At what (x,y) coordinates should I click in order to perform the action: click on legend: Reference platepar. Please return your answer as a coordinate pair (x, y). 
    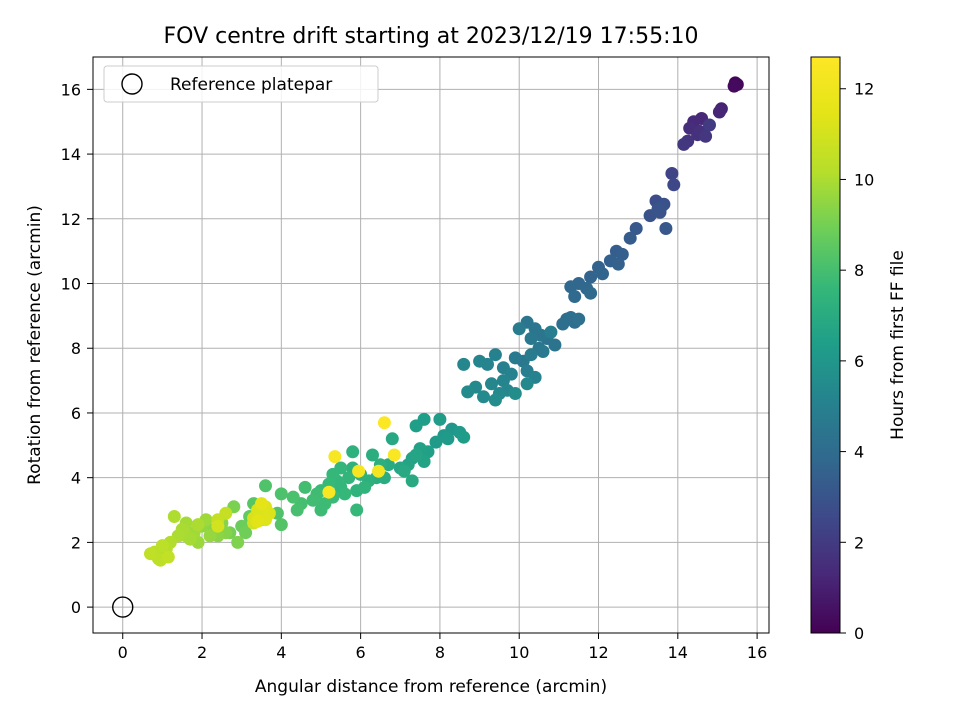
    Looking at the image, I should click on (241, 84).